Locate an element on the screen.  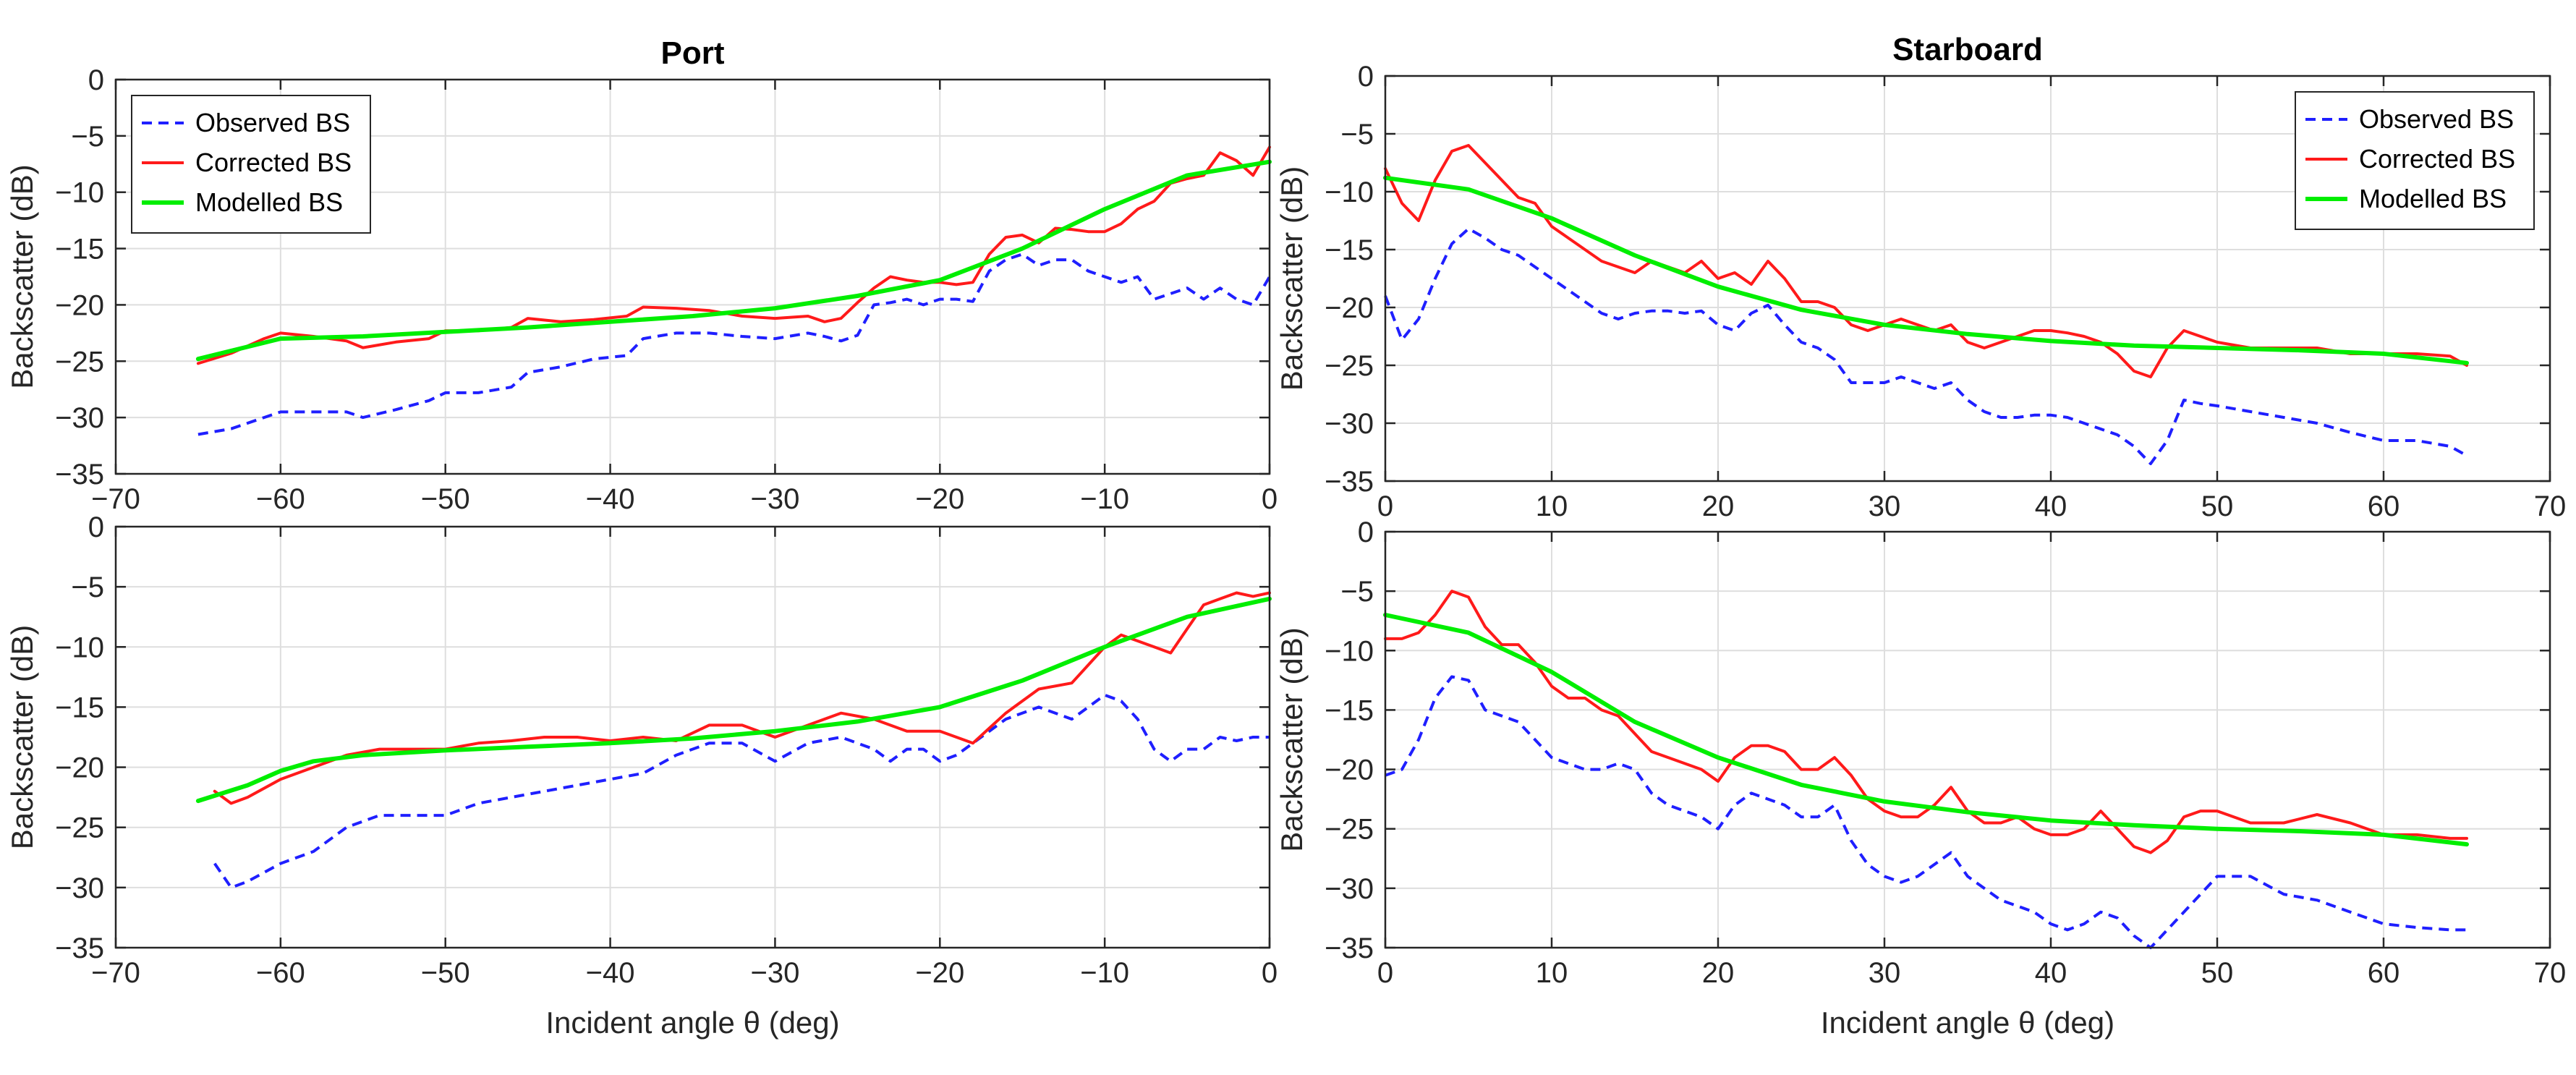
series-line-corrected-bs is located at coordinates (1926, 261).